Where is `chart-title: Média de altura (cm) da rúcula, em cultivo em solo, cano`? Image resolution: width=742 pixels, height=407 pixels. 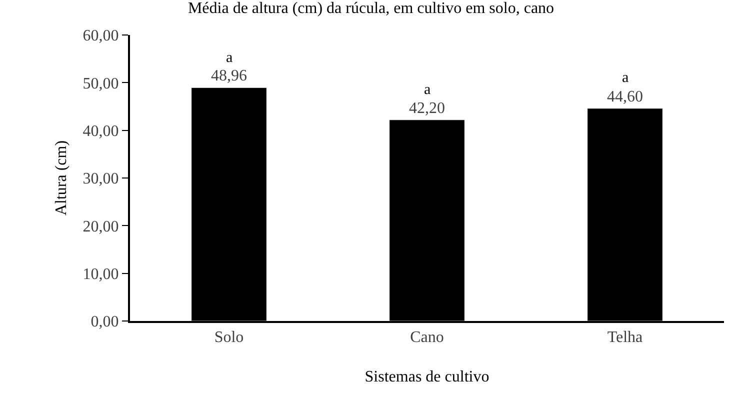
chart-title: Média de altura (cm) da rúcula, em cultivo em solo, cano is located at coordinates (371, 9).